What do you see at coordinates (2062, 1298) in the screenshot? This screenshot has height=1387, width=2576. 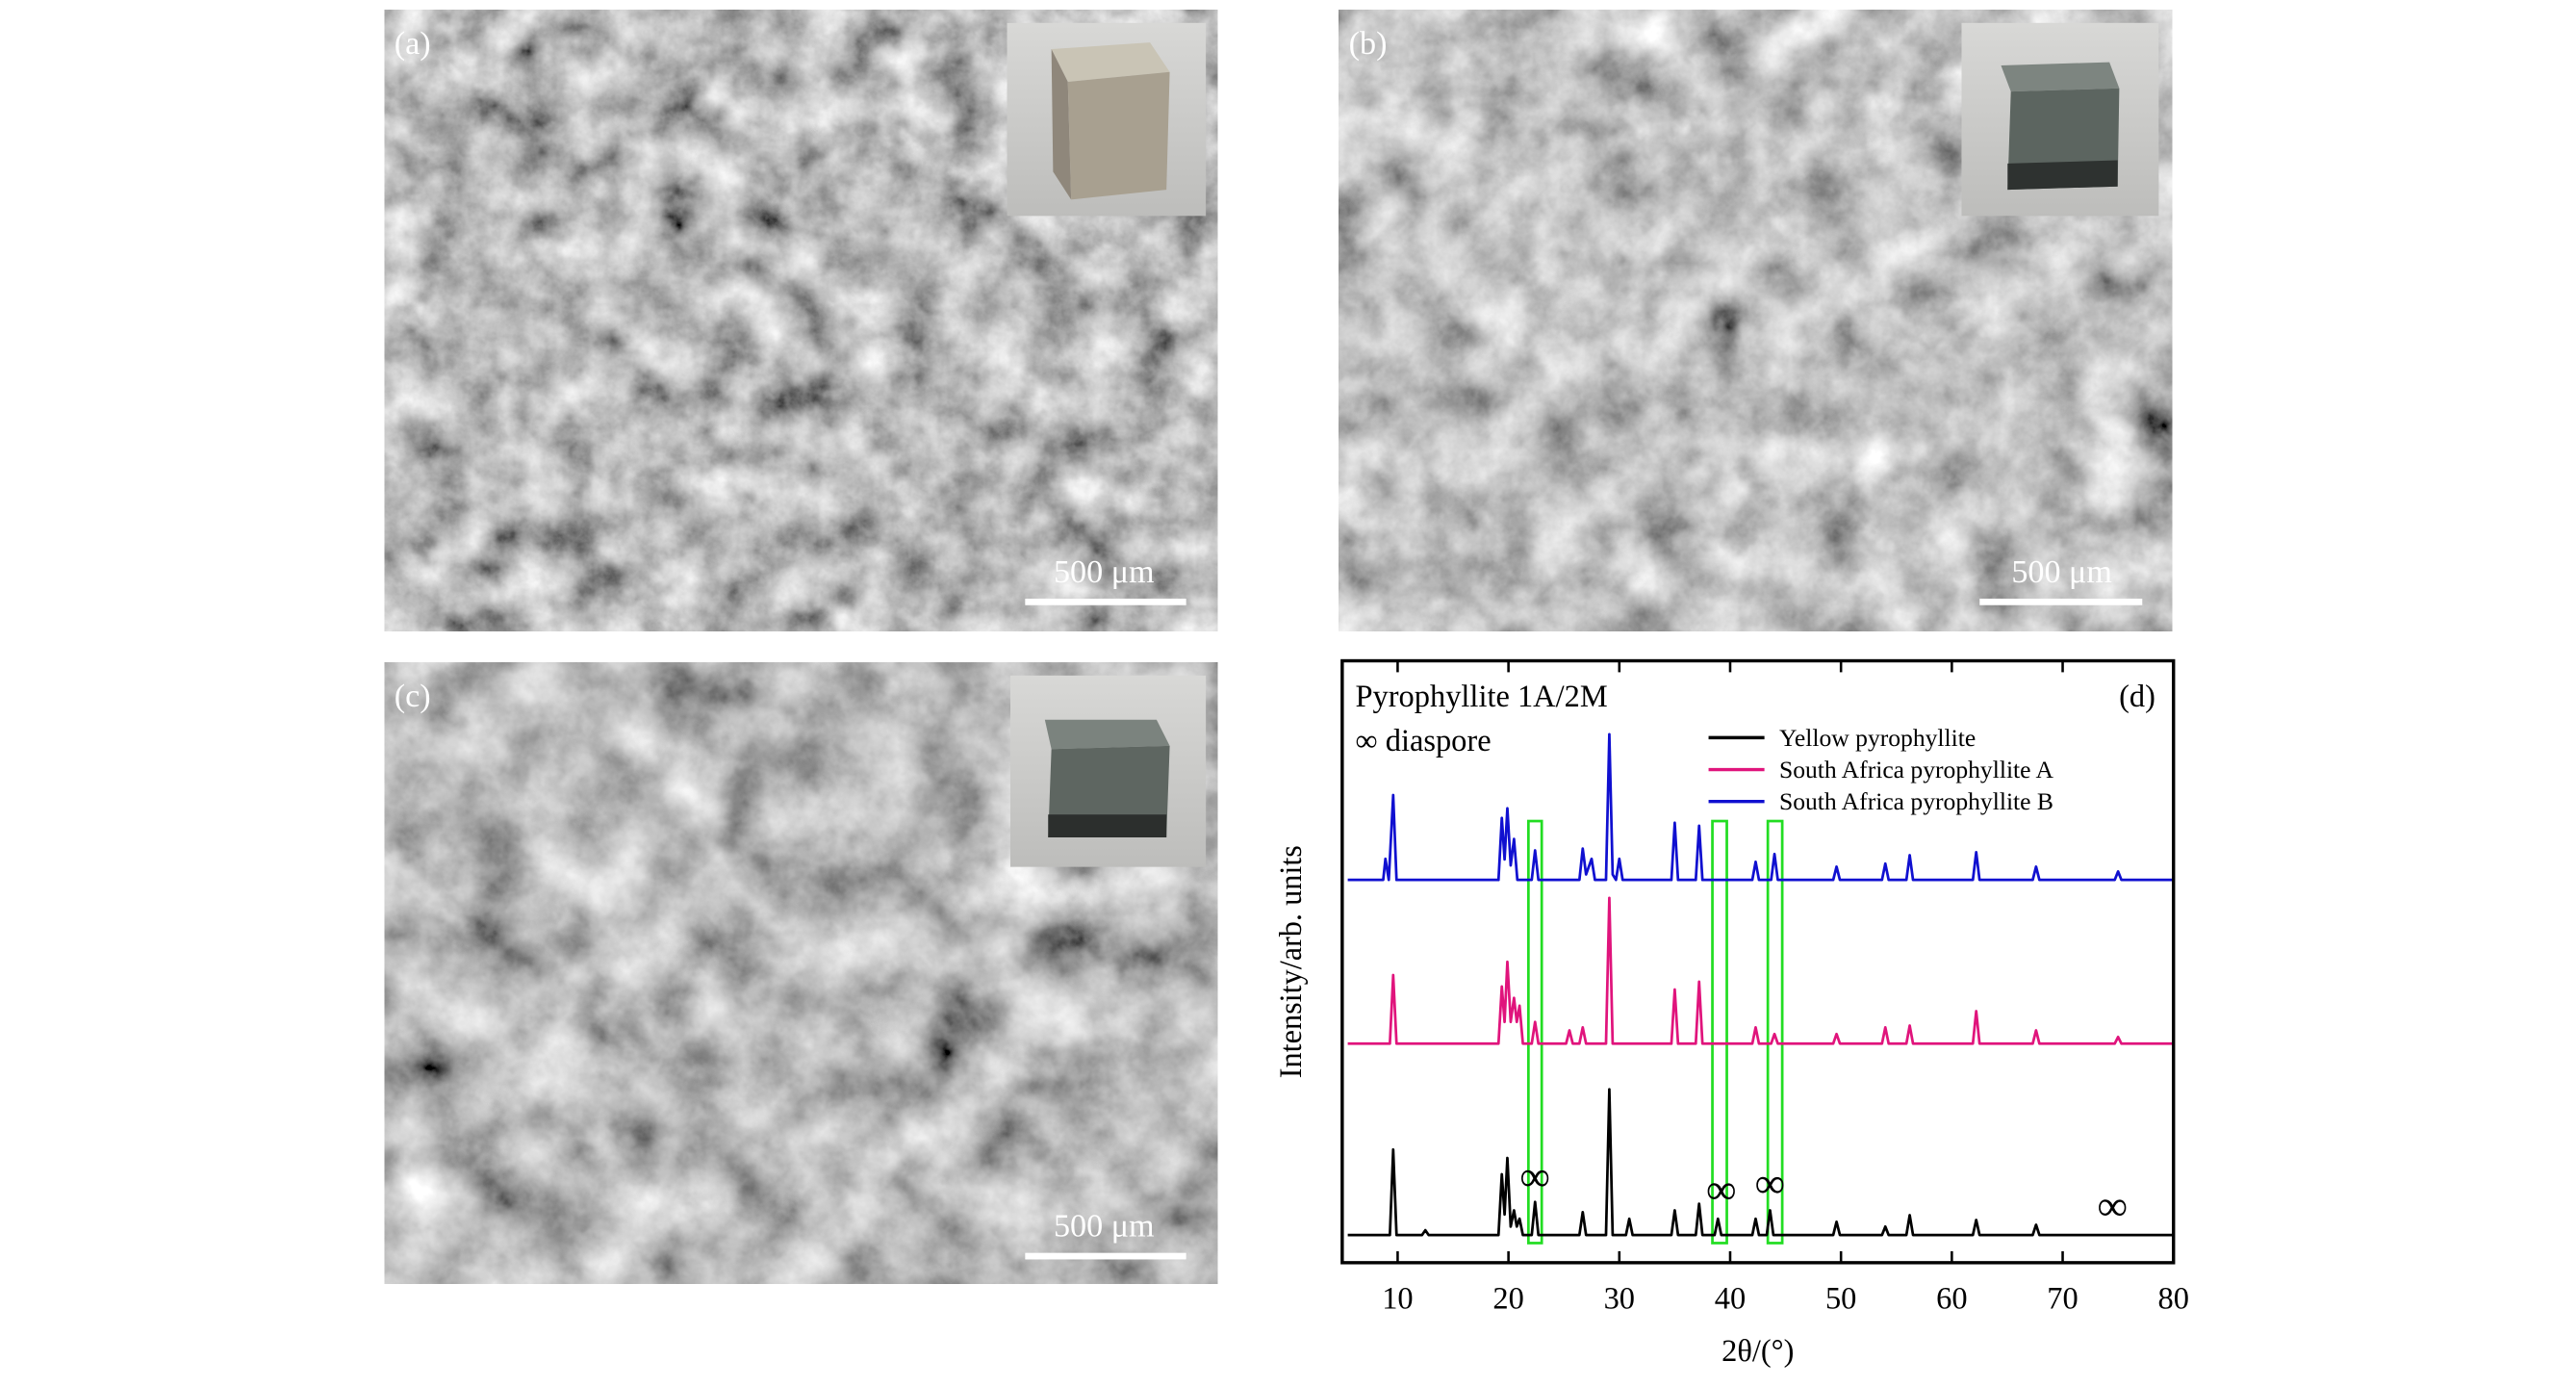 I see `x-tick-label: 70` at bounding box center [2062, 1298].